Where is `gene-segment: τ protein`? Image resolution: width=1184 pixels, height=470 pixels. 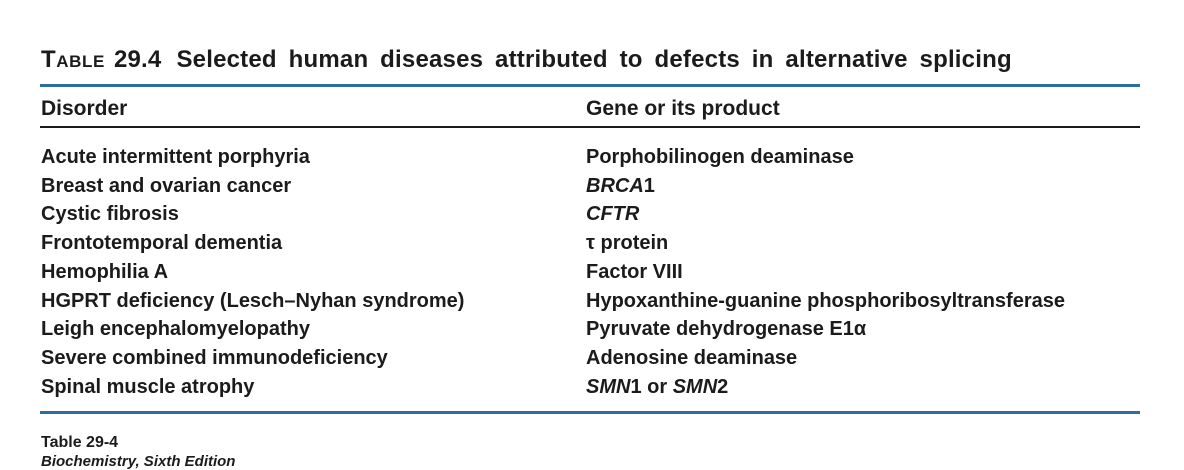 gene-segment: τ protein is located at coordinates (627, 243).